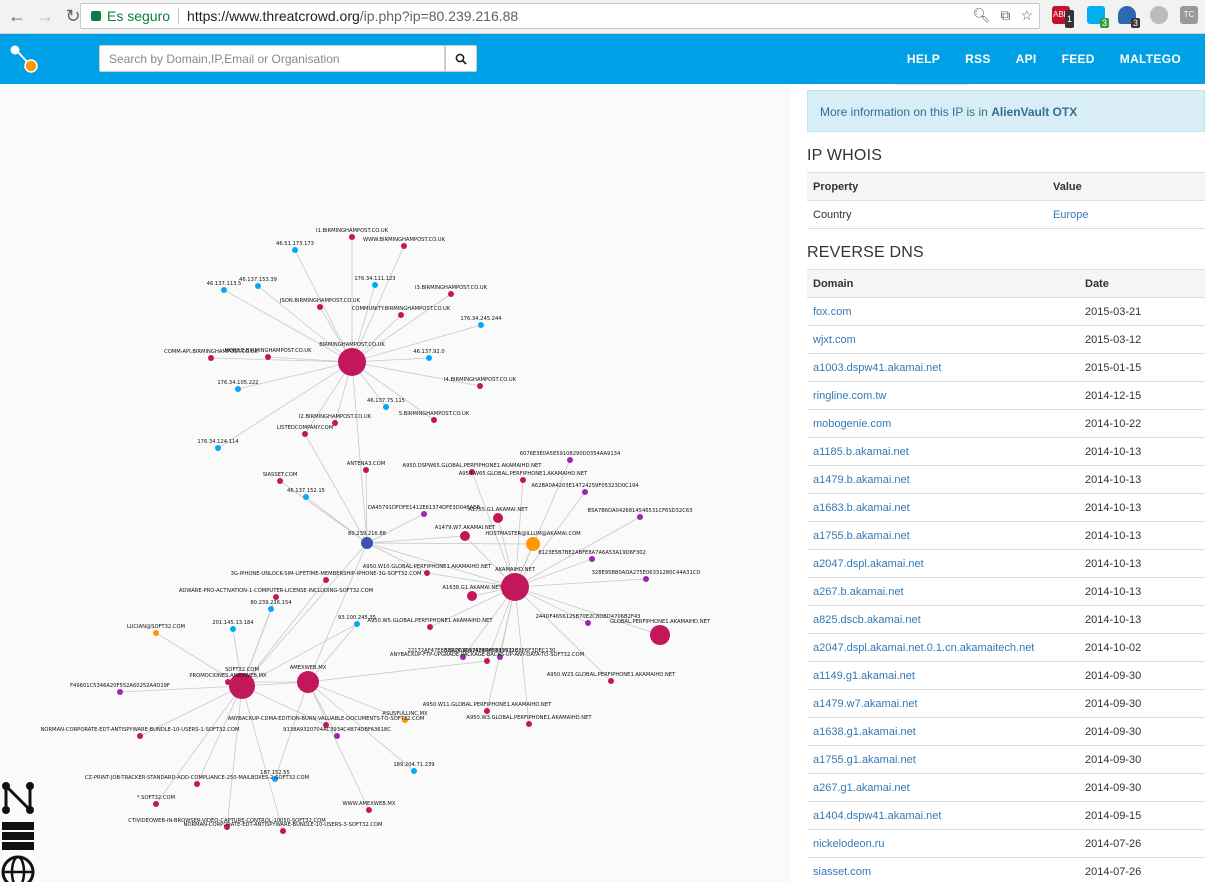 The width and height of the screenshot is (1205, 882). Describe the element at coordinates (978, 59) in the screenshot. I see `nav-rss: RSS` at that location.